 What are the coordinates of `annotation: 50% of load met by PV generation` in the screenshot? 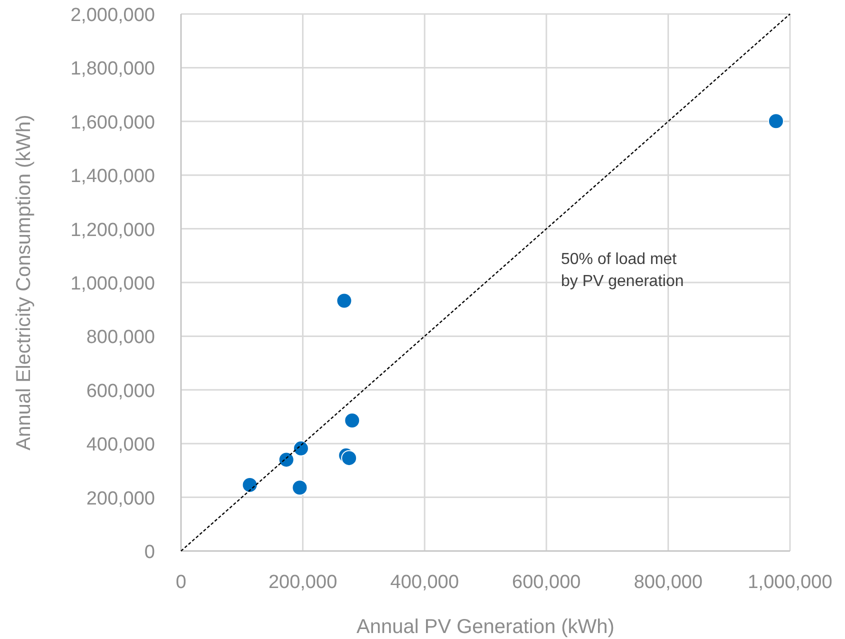 It's located at (622, 270).